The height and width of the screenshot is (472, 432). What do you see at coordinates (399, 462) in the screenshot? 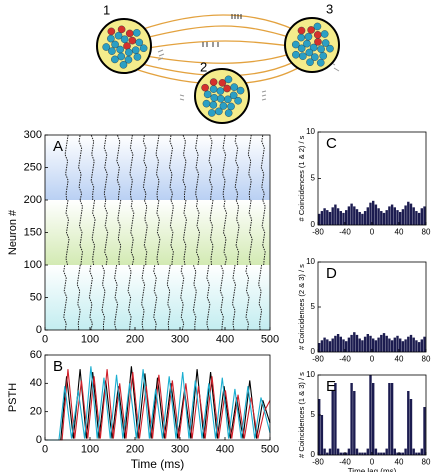
I see `x-tick-label: 40` at bounding box center [399, 462].